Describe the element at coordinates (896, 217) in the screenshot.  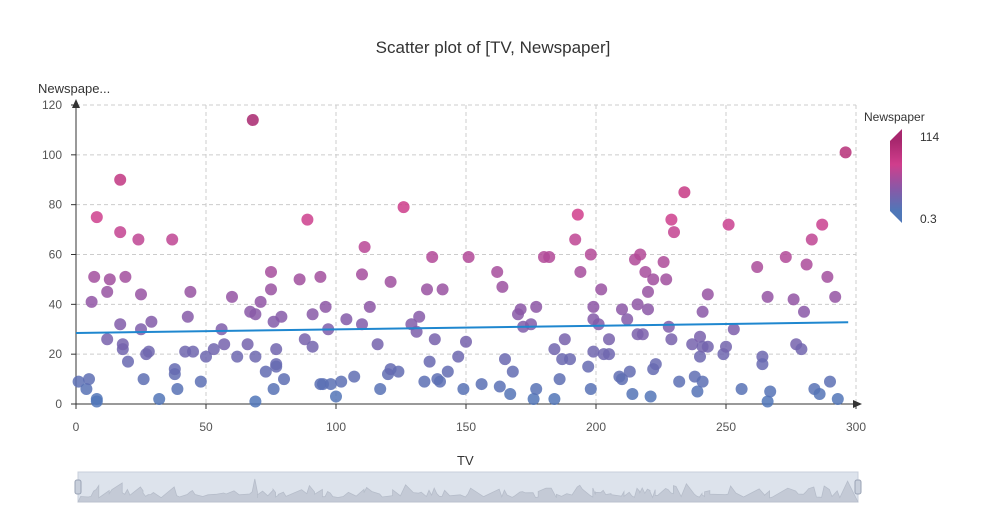
I see `visual-map-min-handle` at that location.